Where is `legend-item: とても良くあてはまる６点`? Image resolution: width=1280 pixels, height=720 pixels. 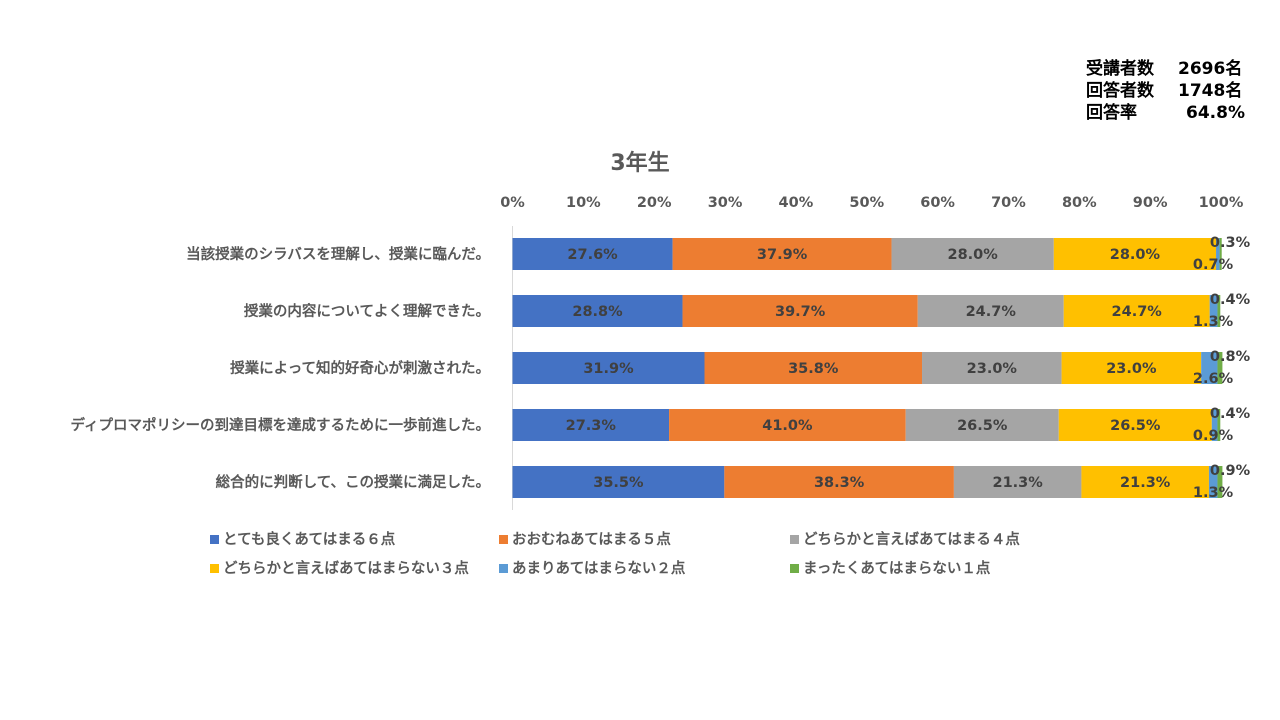 legend-item: とても良くあてはまる６点 is located at coordinates (302, 538).